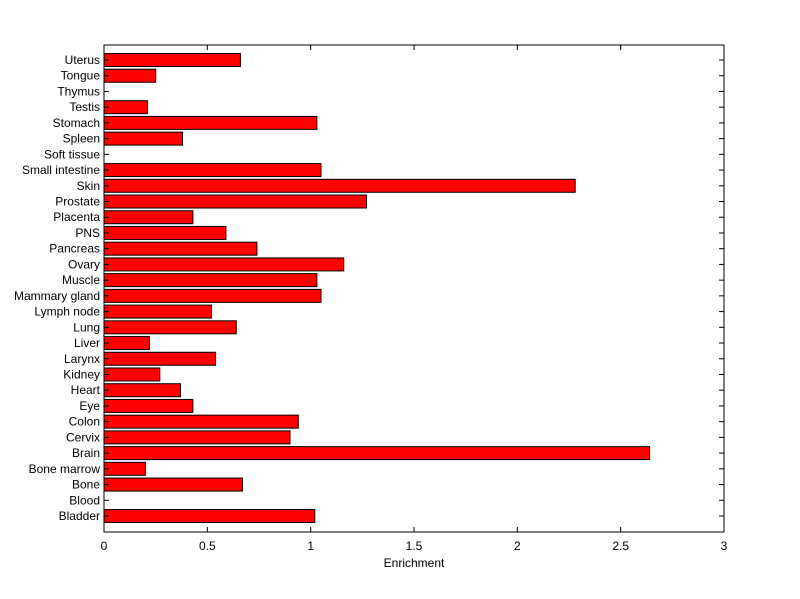 The width and height of the screenshot is (800, 599). What do you see at coordinates (620, 546) in the screenshot?
I see `x-tick-label: 2.5` at bounding box center [620, 546].